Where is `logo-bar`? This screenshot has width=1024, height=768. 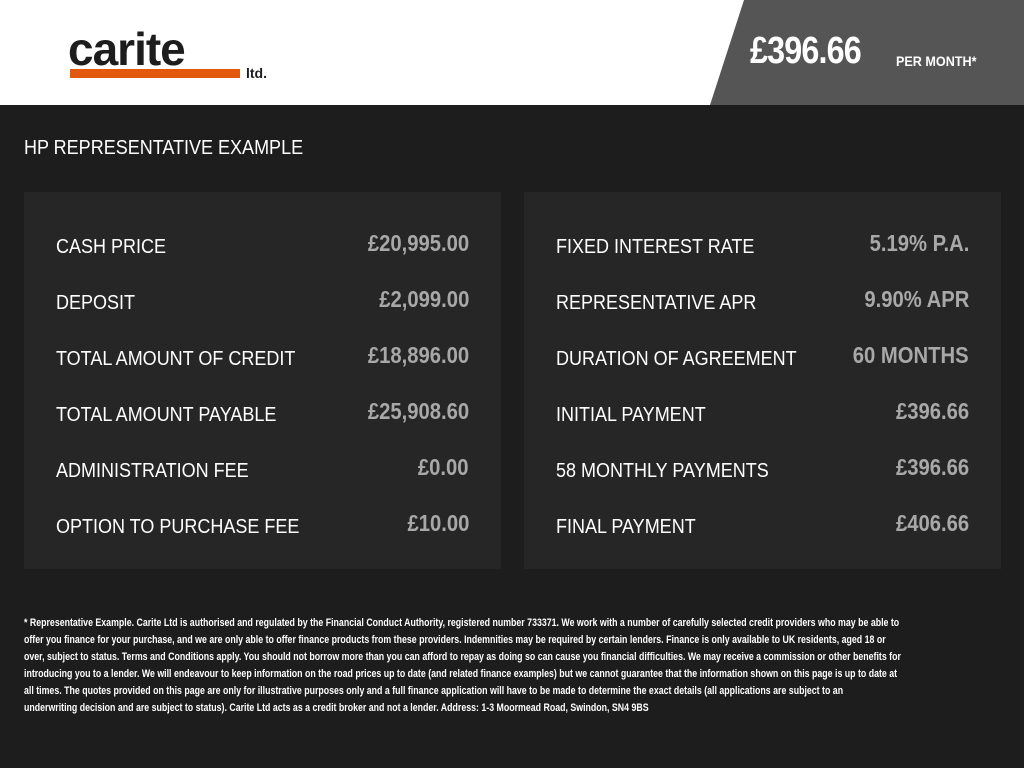
logo-bar is located at coordinates (155, 73).